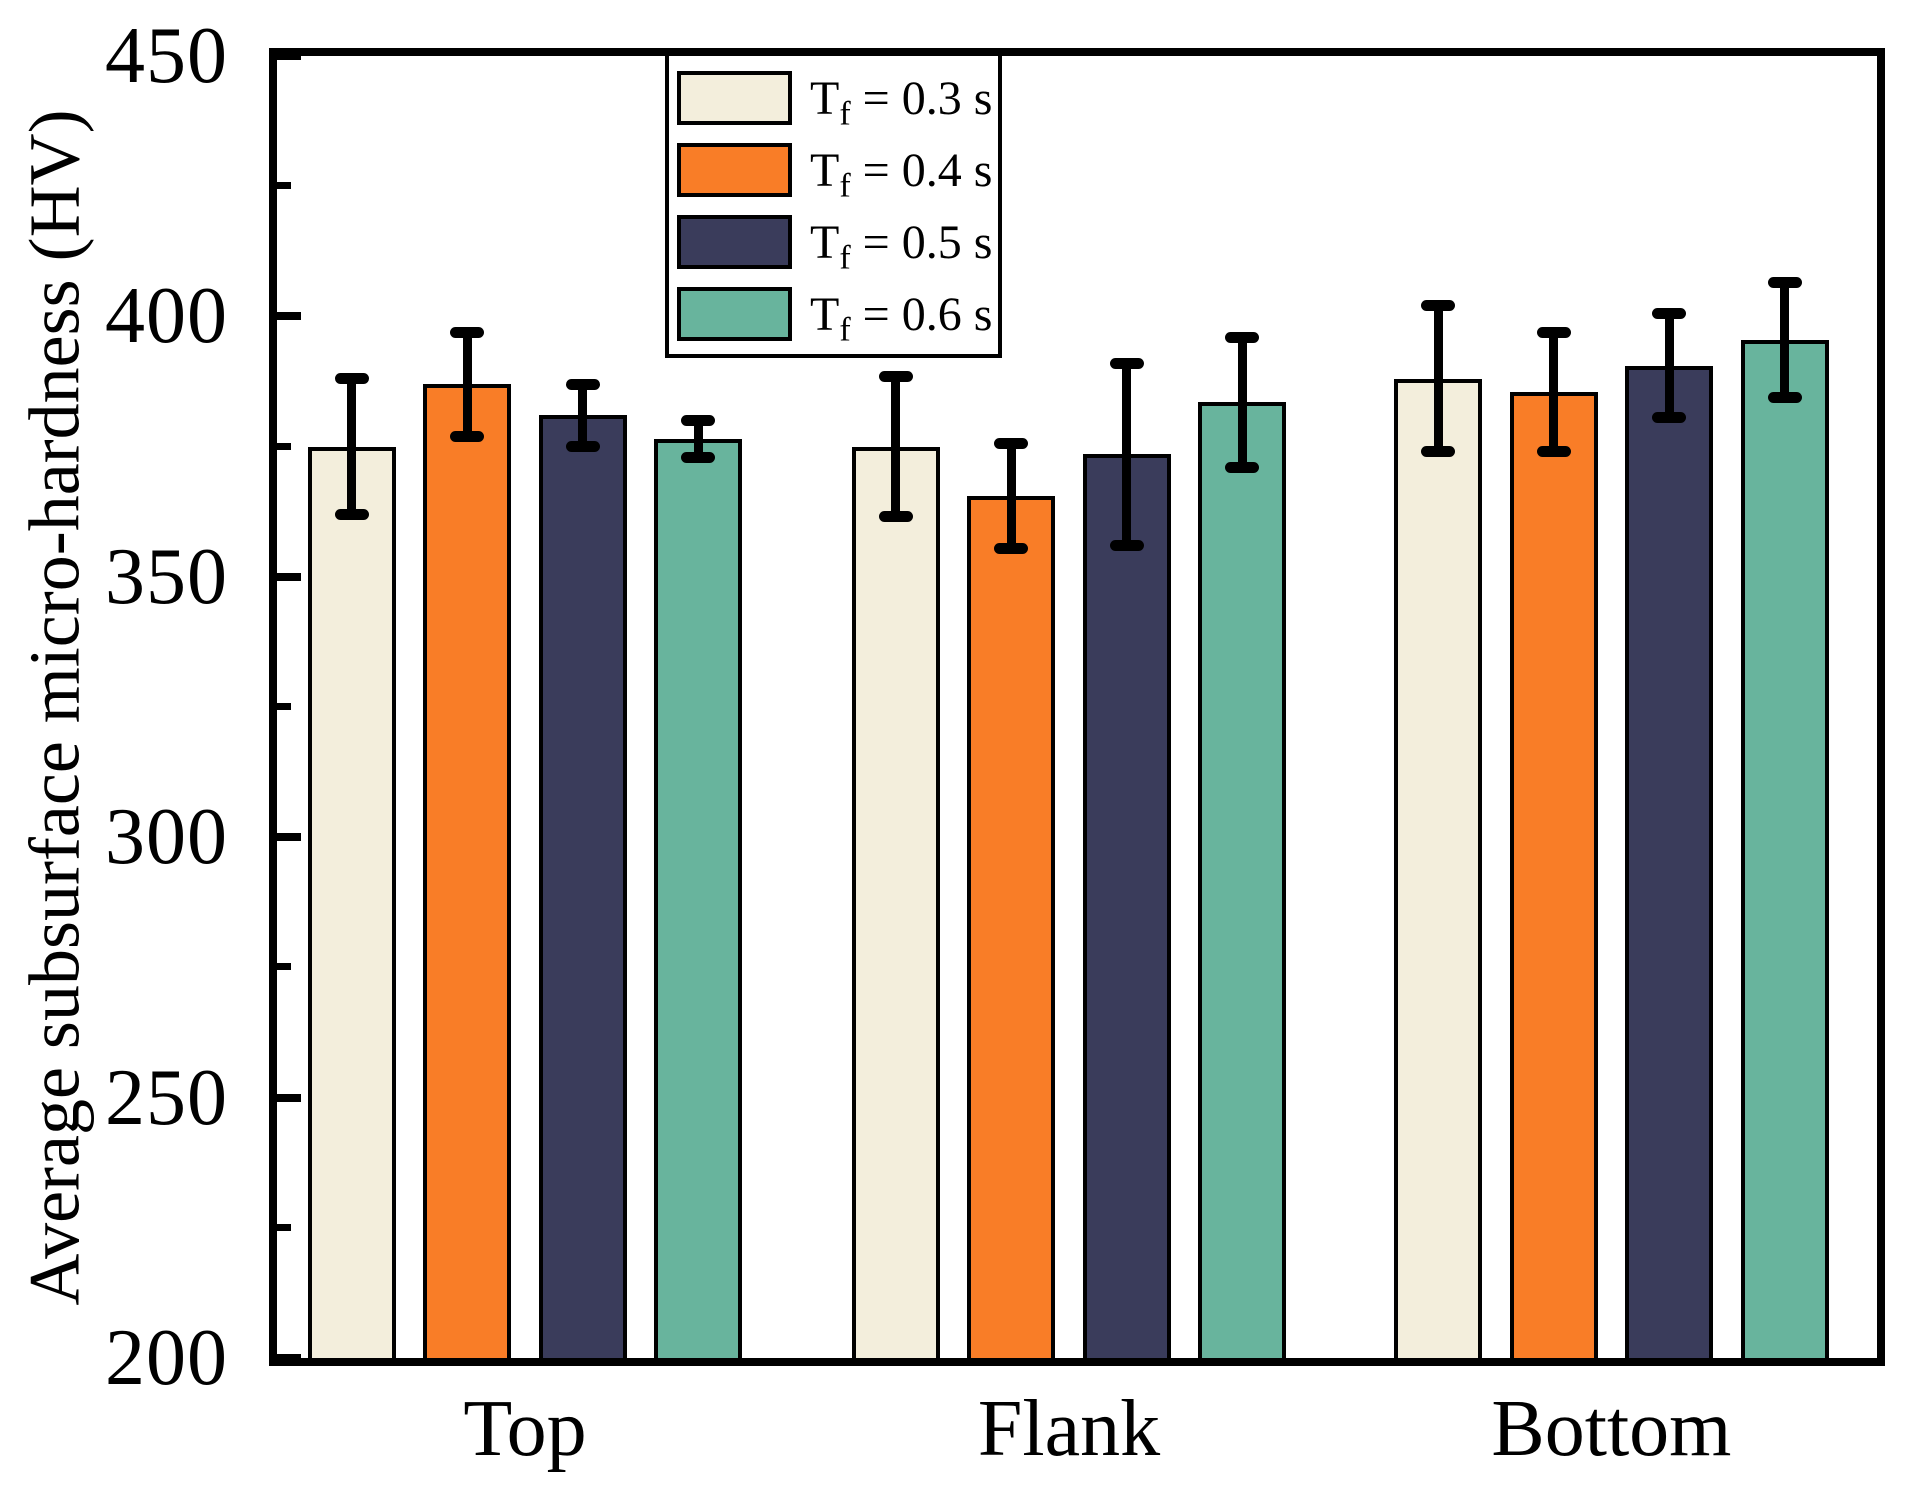 This screenshot has width=1907, height=1487. Describe the element at coordinates (1669, 314) in the screenshot. I see `error-cap-upper-bottom-tf-0.5-s` at that location.